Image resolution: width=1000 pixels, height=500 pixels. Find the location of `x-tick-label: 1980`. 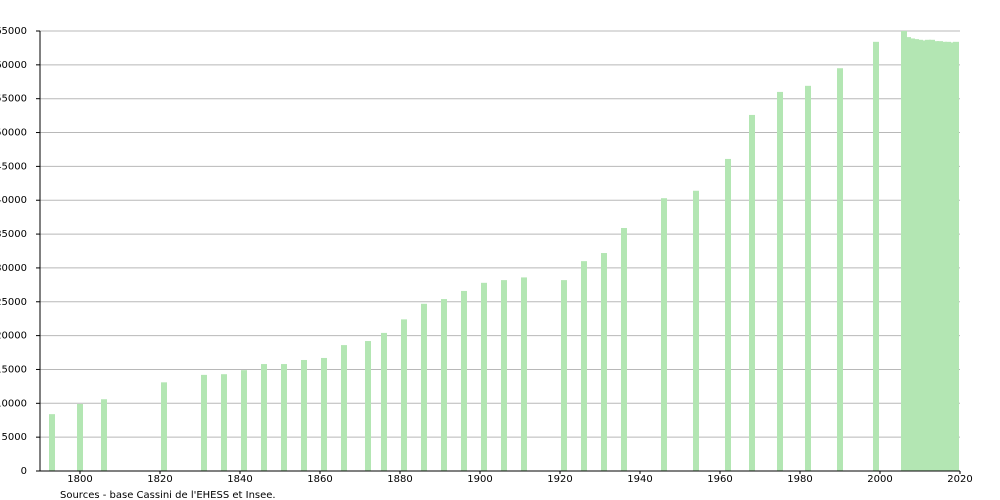

x-tick-label: 1980 is located at coordinates (799, 479).